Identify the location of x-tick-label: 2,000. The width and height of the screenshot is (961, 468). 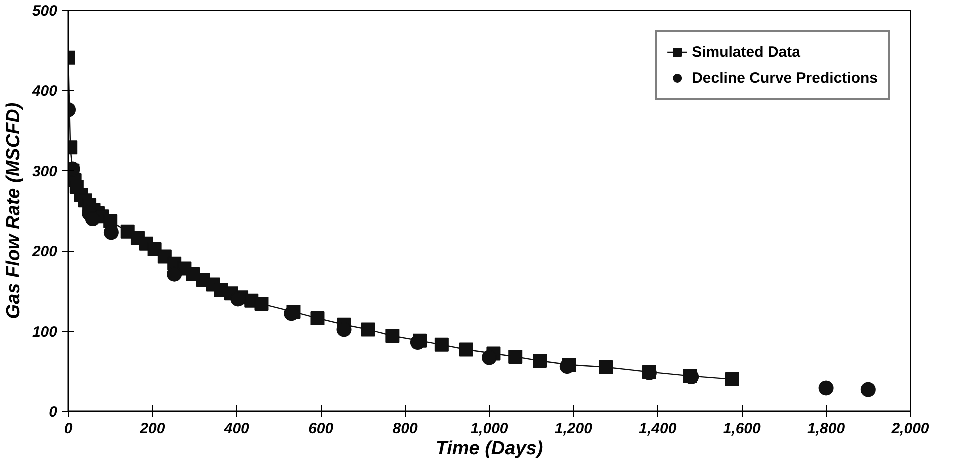
(910, 429).